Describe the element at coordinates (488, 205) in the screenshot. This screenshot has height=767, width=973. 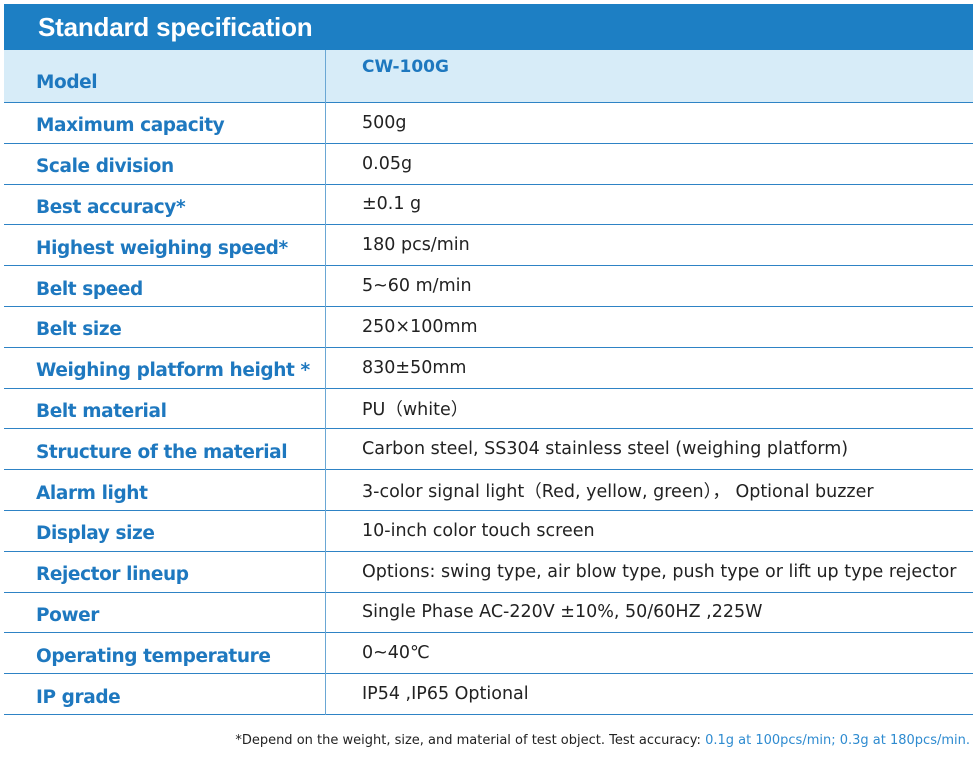
I see `spec-row-best-accuracy: Best accuracy* ±0.1 g` at that location.